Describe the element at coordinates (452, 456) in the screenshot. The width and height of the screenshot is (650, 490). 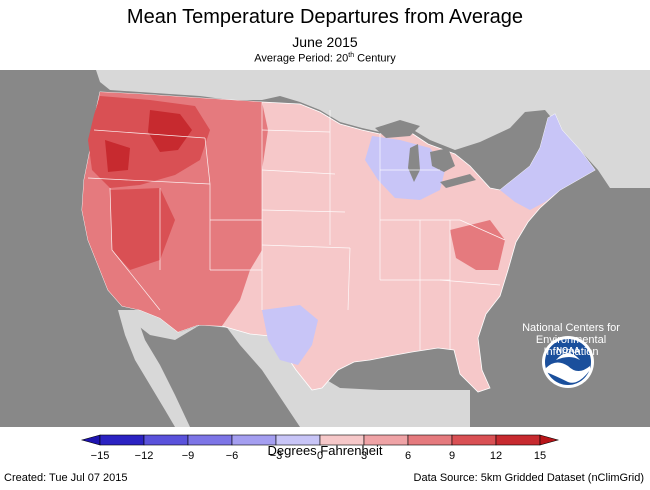
I see `colorbar-tick-label: 9` at that location.